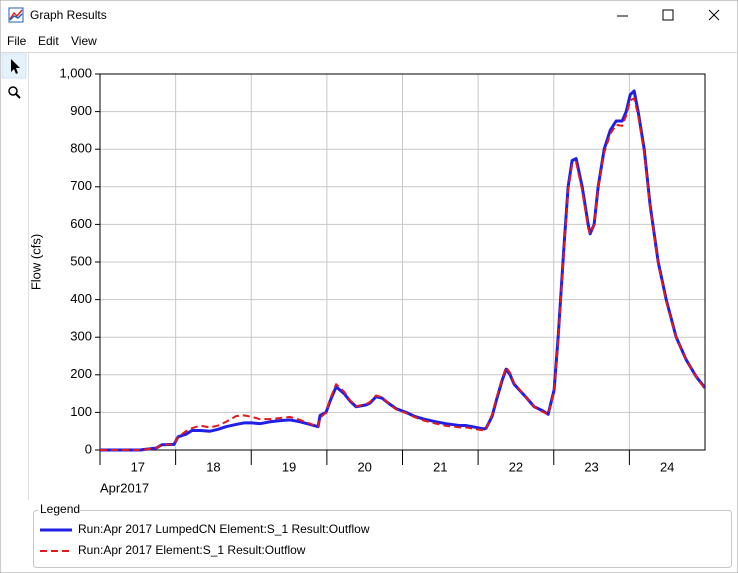  I want to click on x-tick-label: 18, so click(213, 466).